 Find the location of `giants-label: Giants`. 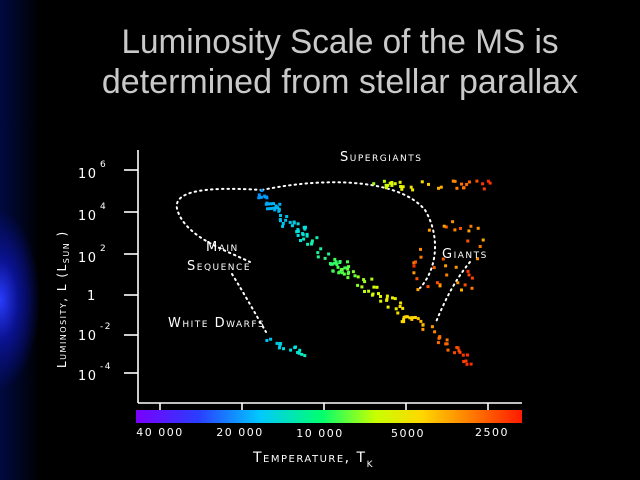

giants-label: Giants is located at coordinates (465, 254).